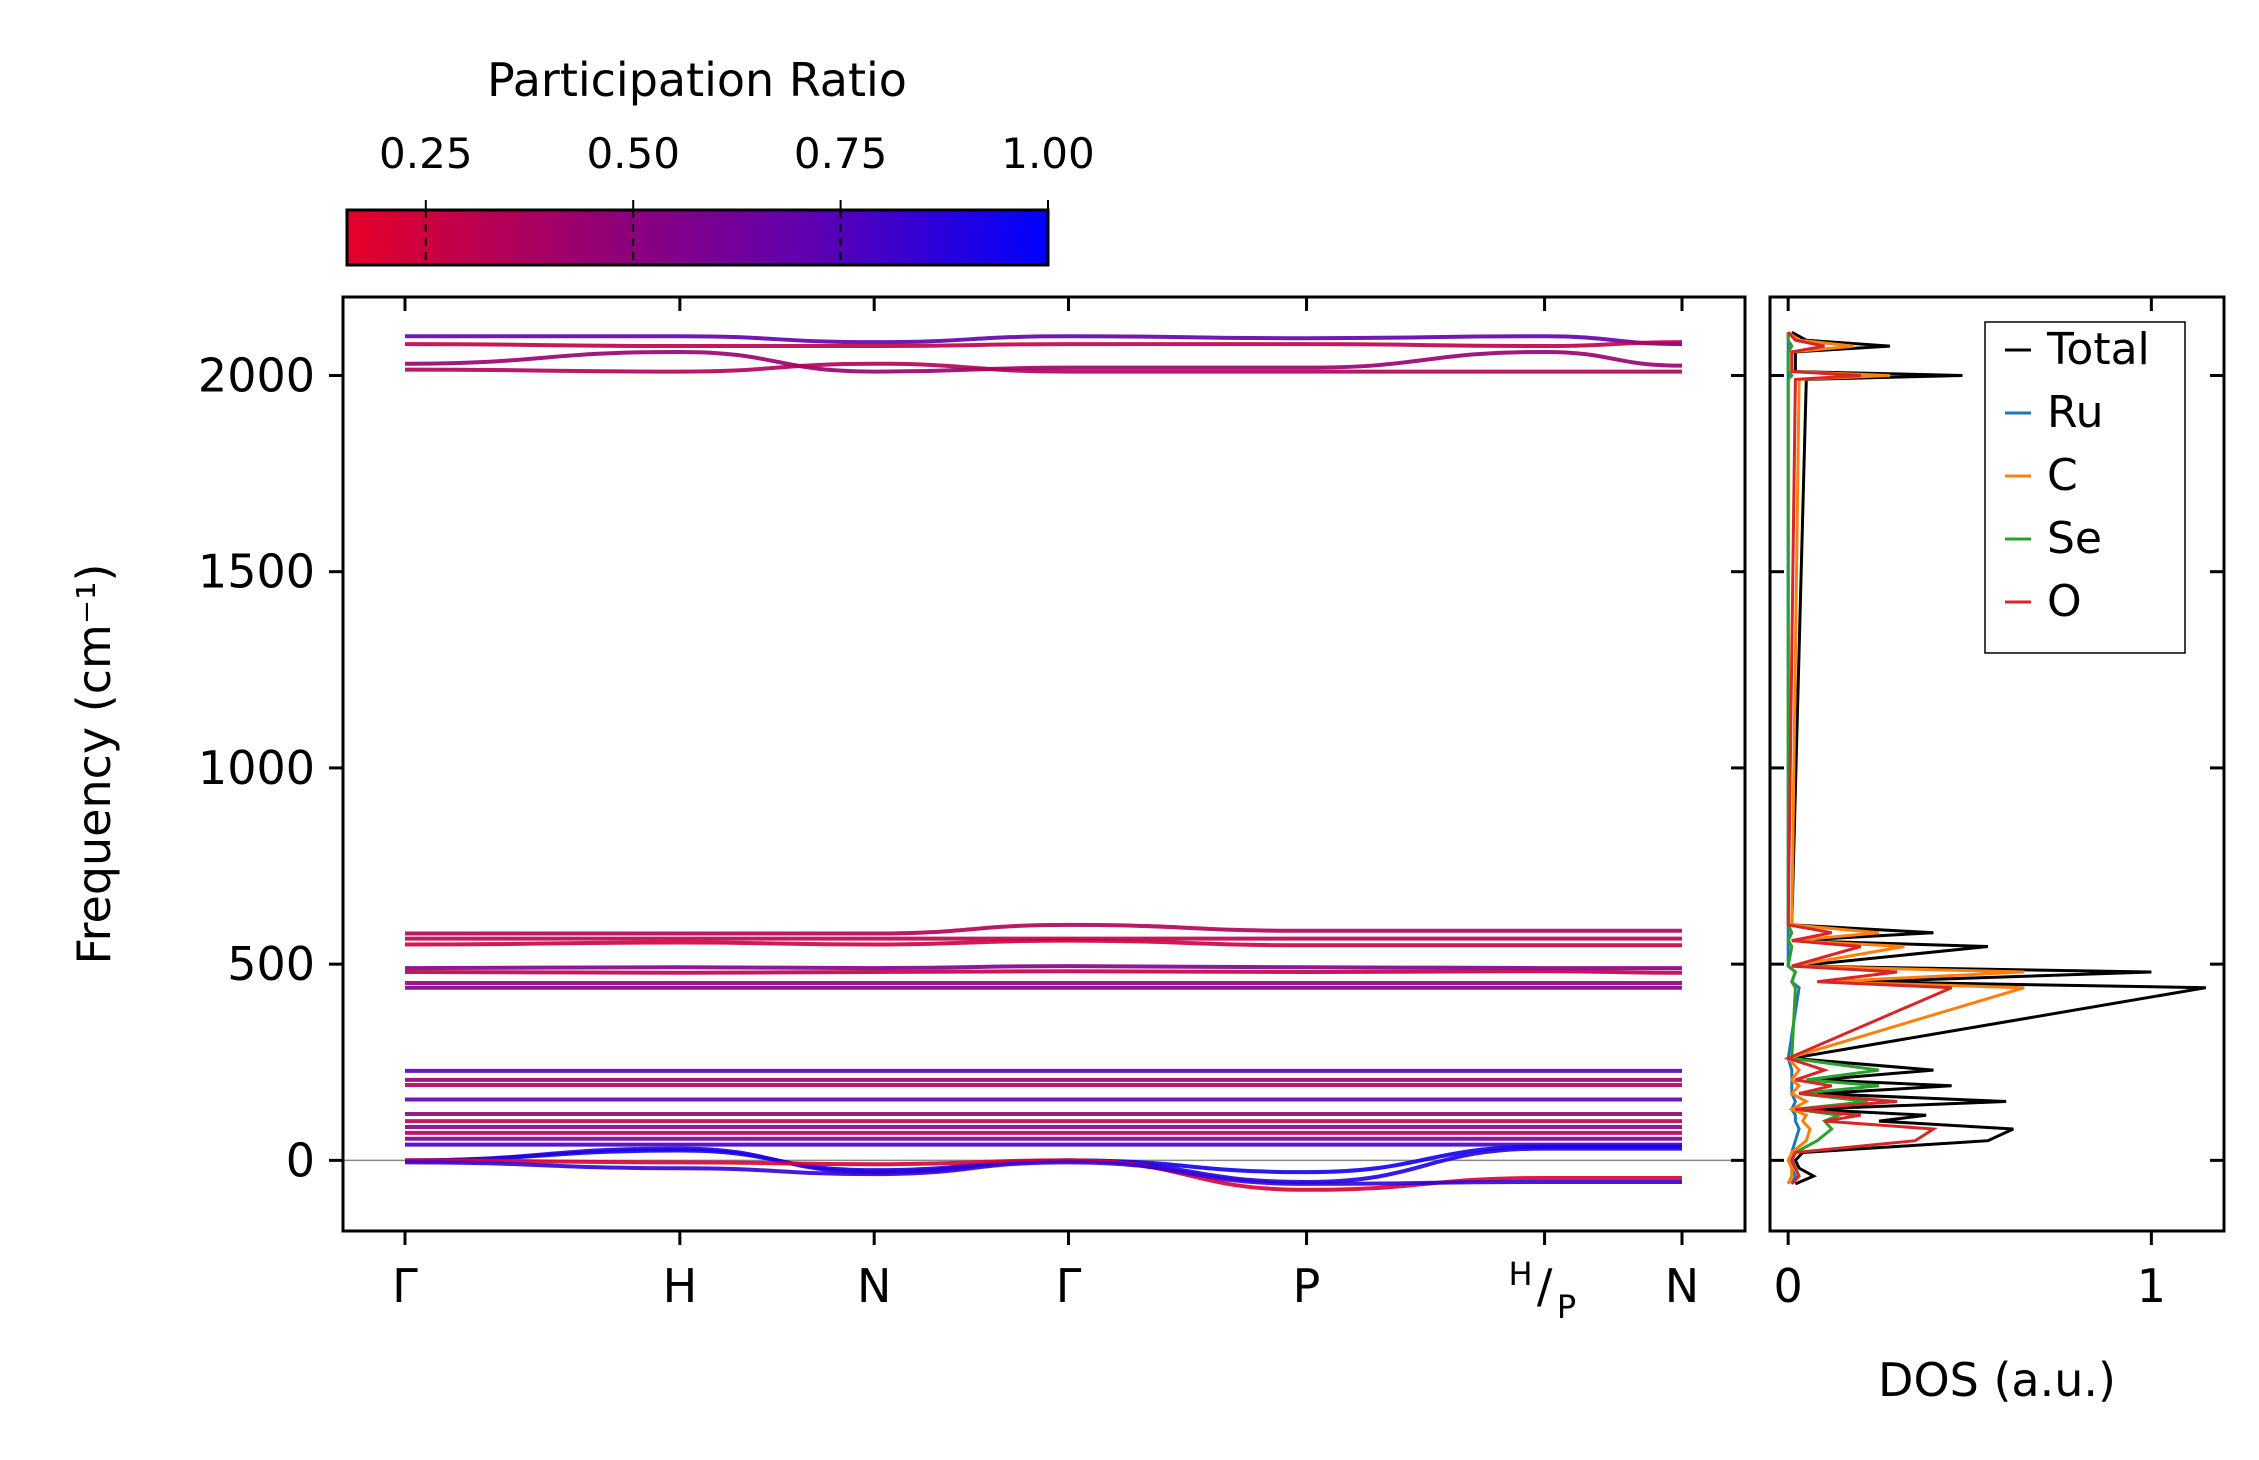  Describe the element at coordinates (2098, 349) in the screenshot. I see `legend-entry-total: Total` at that location.